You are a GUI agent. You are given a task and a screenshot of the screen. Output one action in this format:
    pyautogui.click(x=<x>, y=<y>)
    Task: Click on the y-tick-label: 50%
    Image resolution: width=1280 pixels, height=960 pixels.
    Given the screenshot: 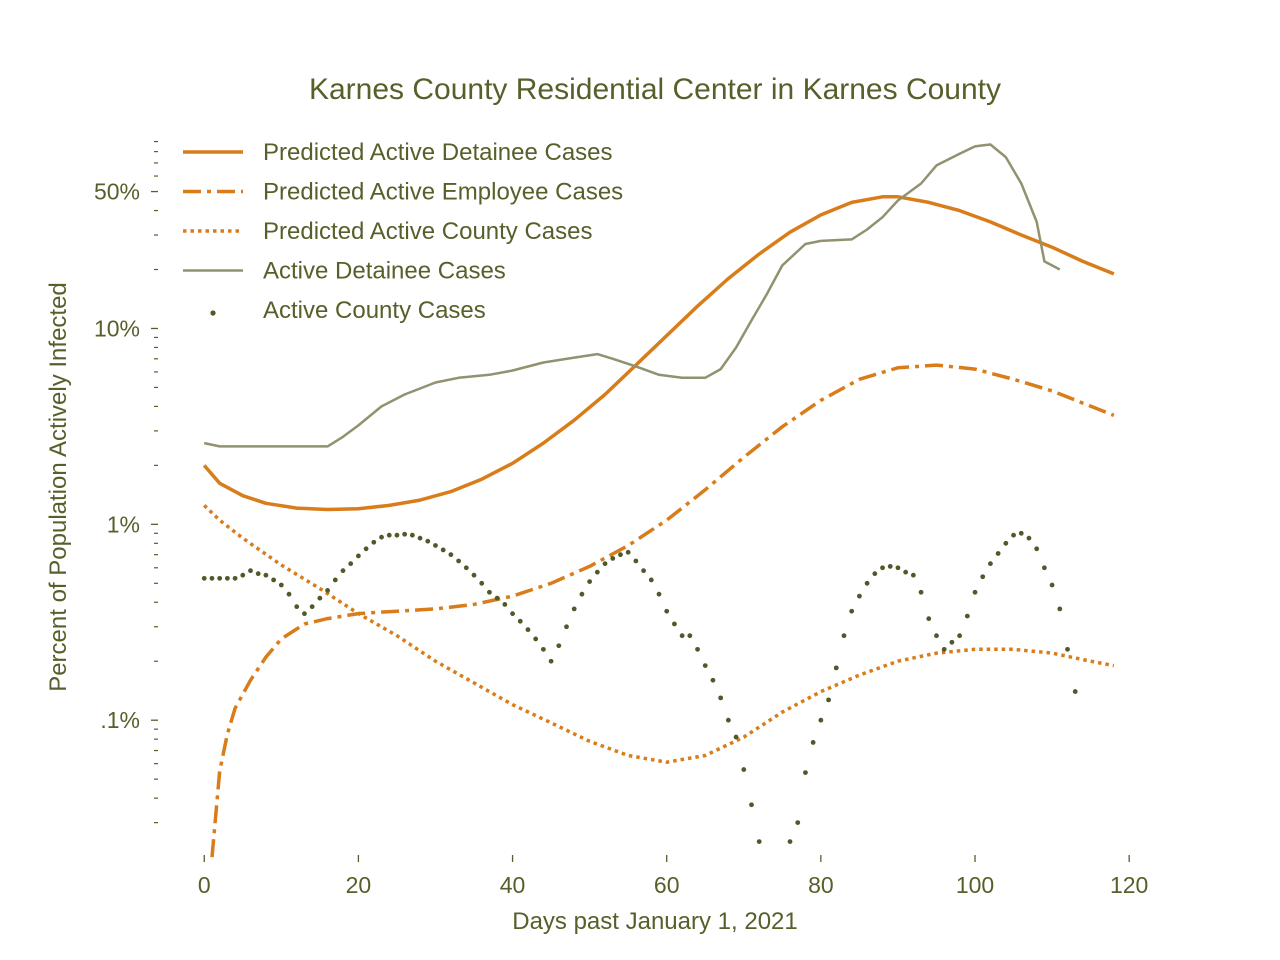 What is the action you would take?
    pyautogui.click(x=117, y=192)
    